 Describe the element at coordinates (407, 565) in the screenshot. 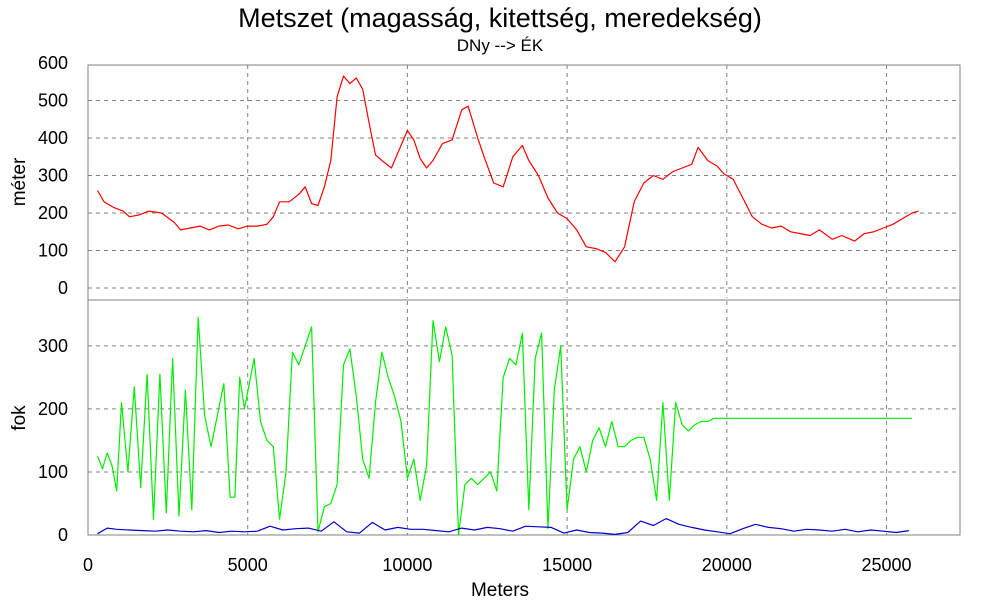

I see `x-tick-label: 10000` at that location.